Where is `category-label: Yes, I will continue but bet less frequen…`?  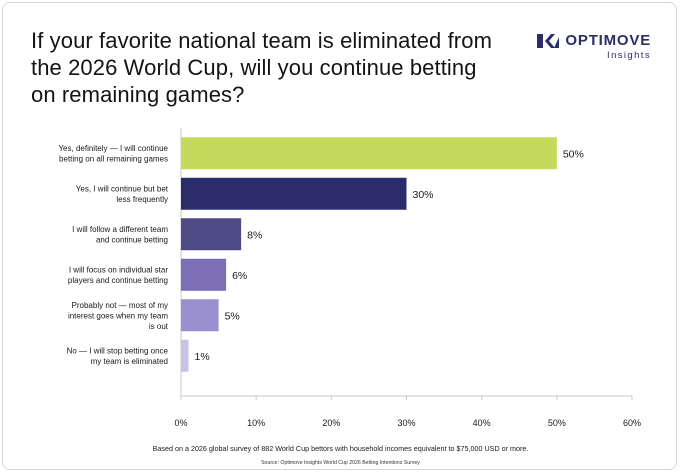 category-label: Yes, I will continue but bet less frequen… is located at coordinates (122, 195).